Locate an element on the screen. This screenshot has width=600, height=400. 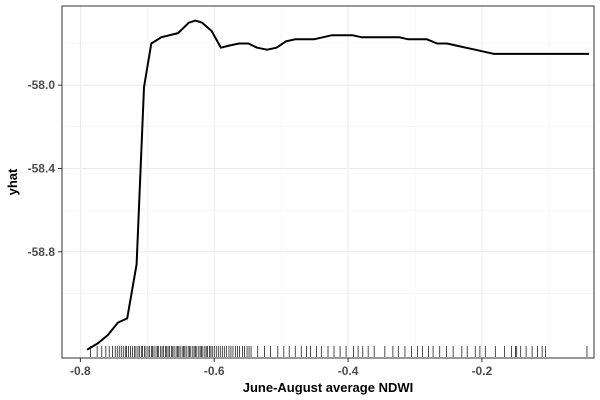
y-tick-label: -58.0 is located at coordinates (42, 85).